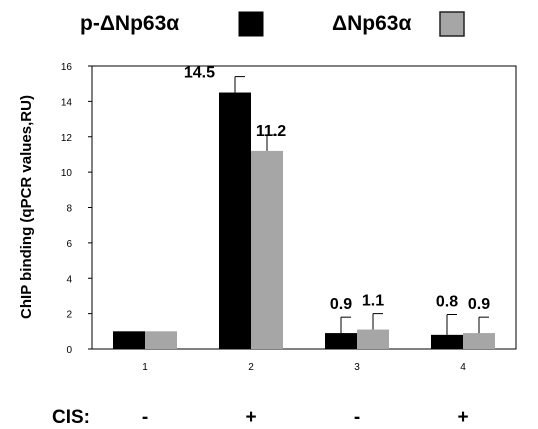 The height and width of the screenshot is (429, 538). Describe the element at coordinates (69, 209) in the screenshot. I see `y-tick-label: 8` at that location.